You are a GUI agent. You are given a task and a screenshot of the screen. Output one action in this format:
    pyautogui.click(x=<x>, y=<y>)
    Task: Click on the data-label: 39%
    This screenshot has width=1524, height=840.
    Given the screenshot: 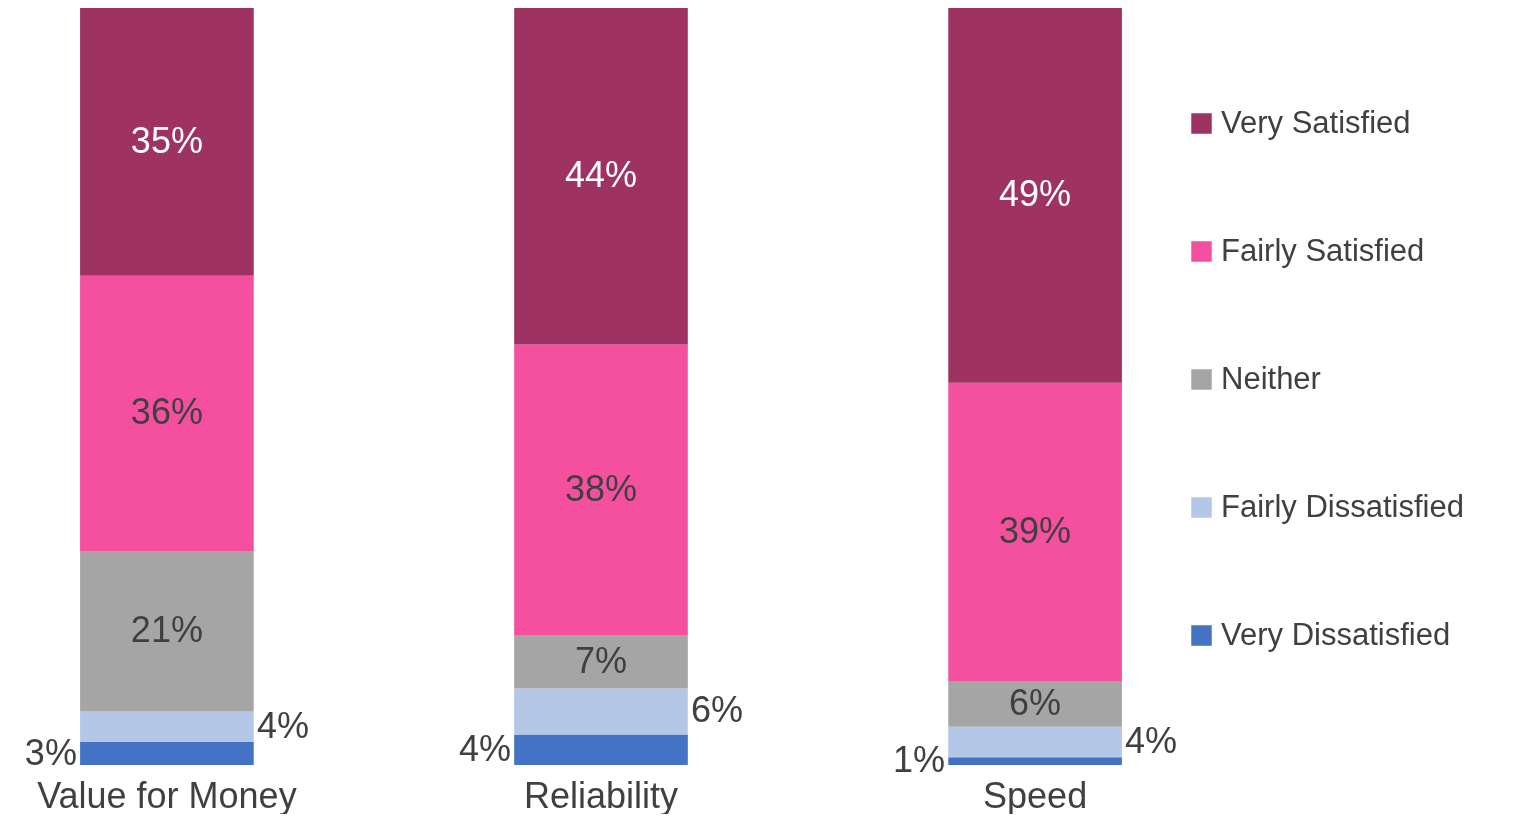 What is the action you would take?
    pyautogui.click(x=1035, y=530)
    